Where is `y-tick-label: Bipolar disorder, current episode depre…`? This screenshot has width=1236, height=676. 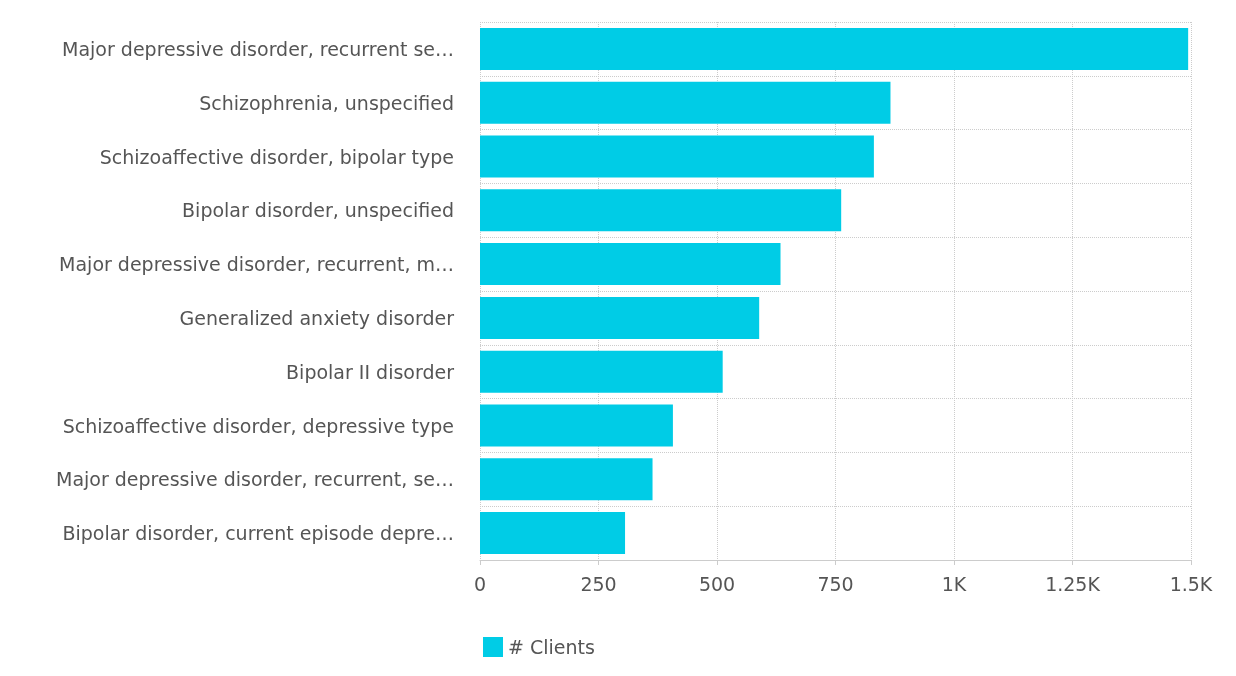
y-tick-label: Bipolar disorder, current episode depre… is located at coordinates (258, 533).